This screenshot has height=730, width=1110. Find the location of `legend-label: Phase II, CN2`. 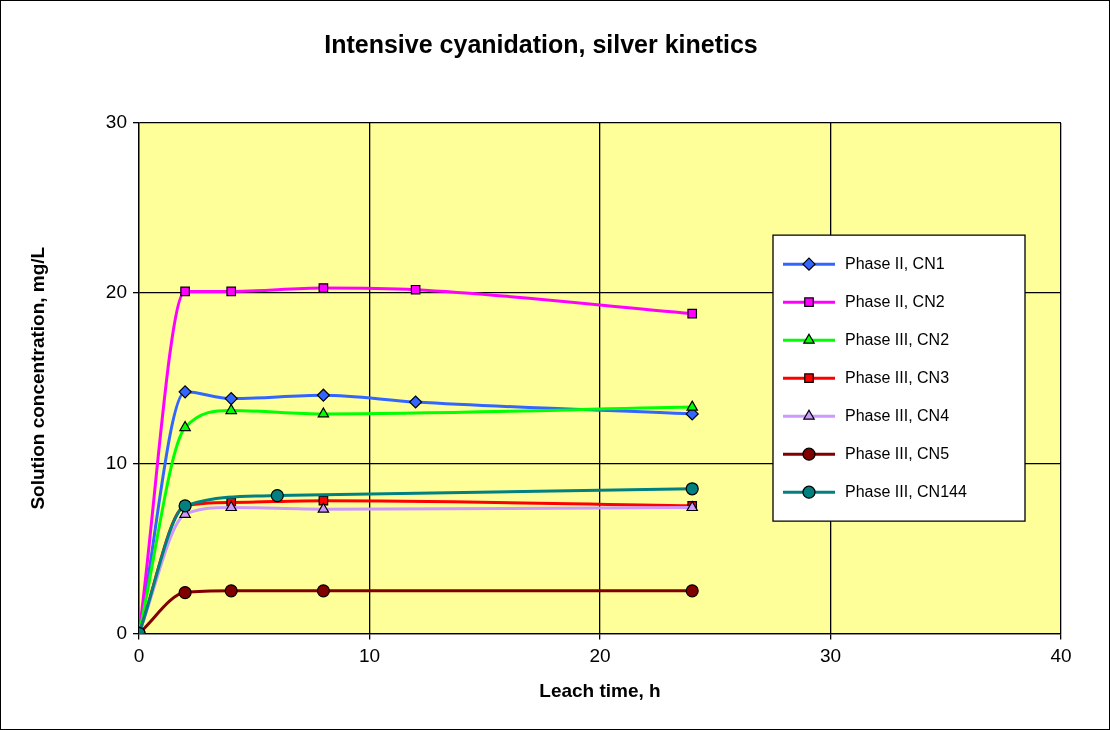

legend-label: Phase II, CN2 is located at coordinates (895, 301).